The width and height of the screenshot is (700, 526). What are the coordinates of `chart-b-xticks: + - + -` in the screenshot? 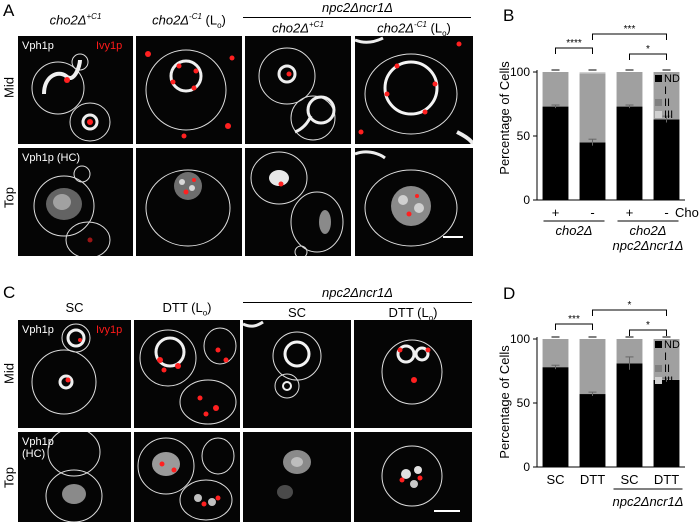 It's located at (610, 212).